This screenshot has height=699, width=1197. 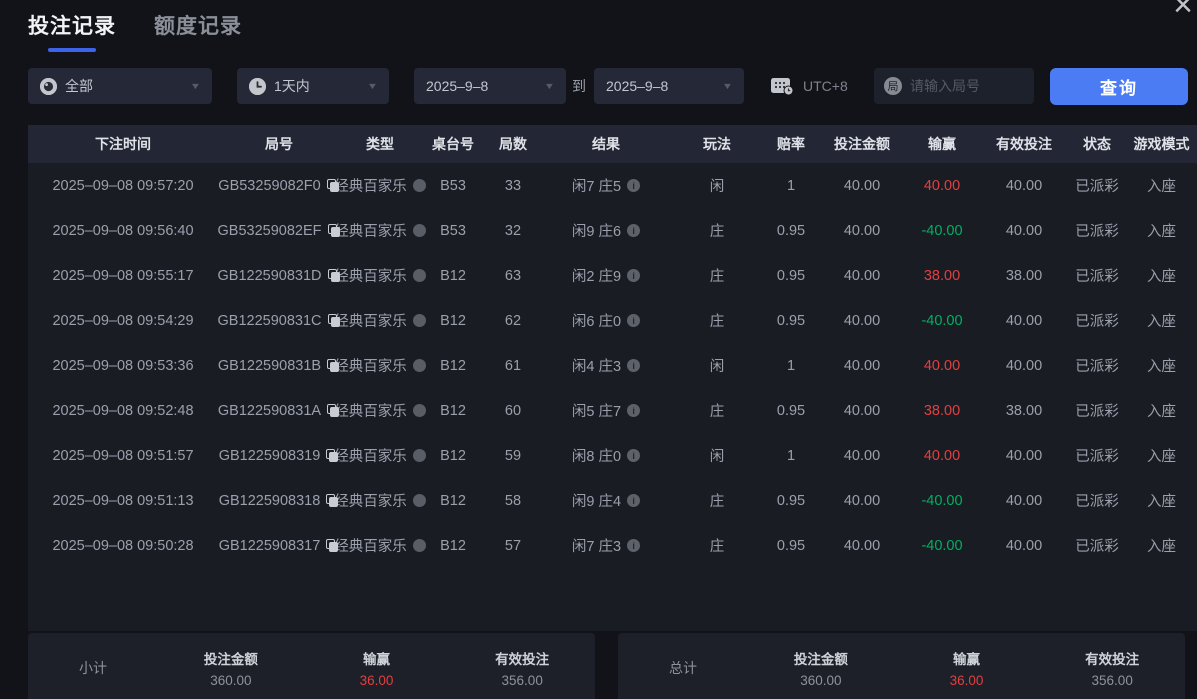 I want to click on cell-round-no: 57, so click(x=513, y=545).